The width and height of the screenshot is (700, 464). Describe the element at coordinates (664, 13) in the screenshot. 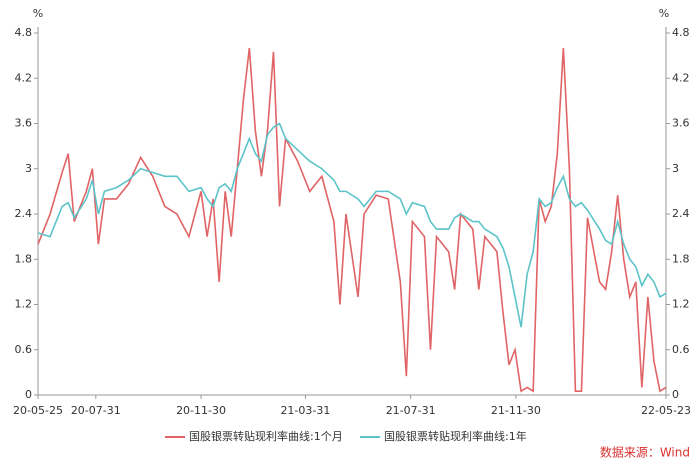

I see `y2-axis-unit: %` at that location.